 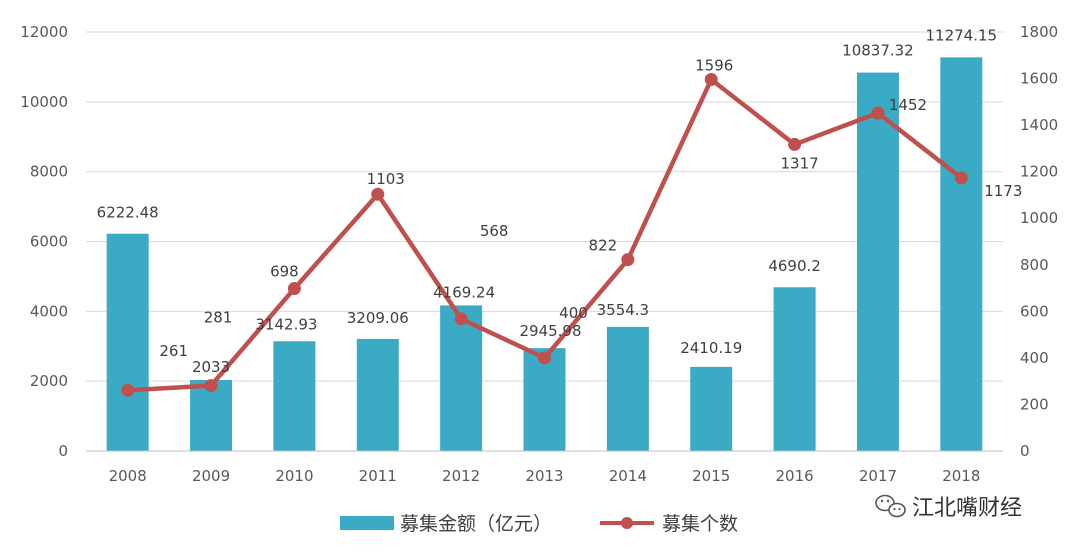 What do you see at coordinates (711, 348) in the screenshot?
I see `bar-data-label: 2410.19` at bounding box center [711, 348].